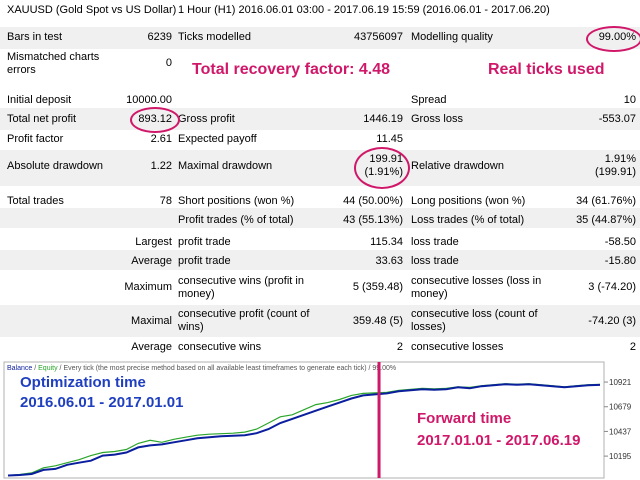 Image resolution: width=640 pixels, height=480 pixels. I want to click on lpt-label: profit trade, so click(204, 242).